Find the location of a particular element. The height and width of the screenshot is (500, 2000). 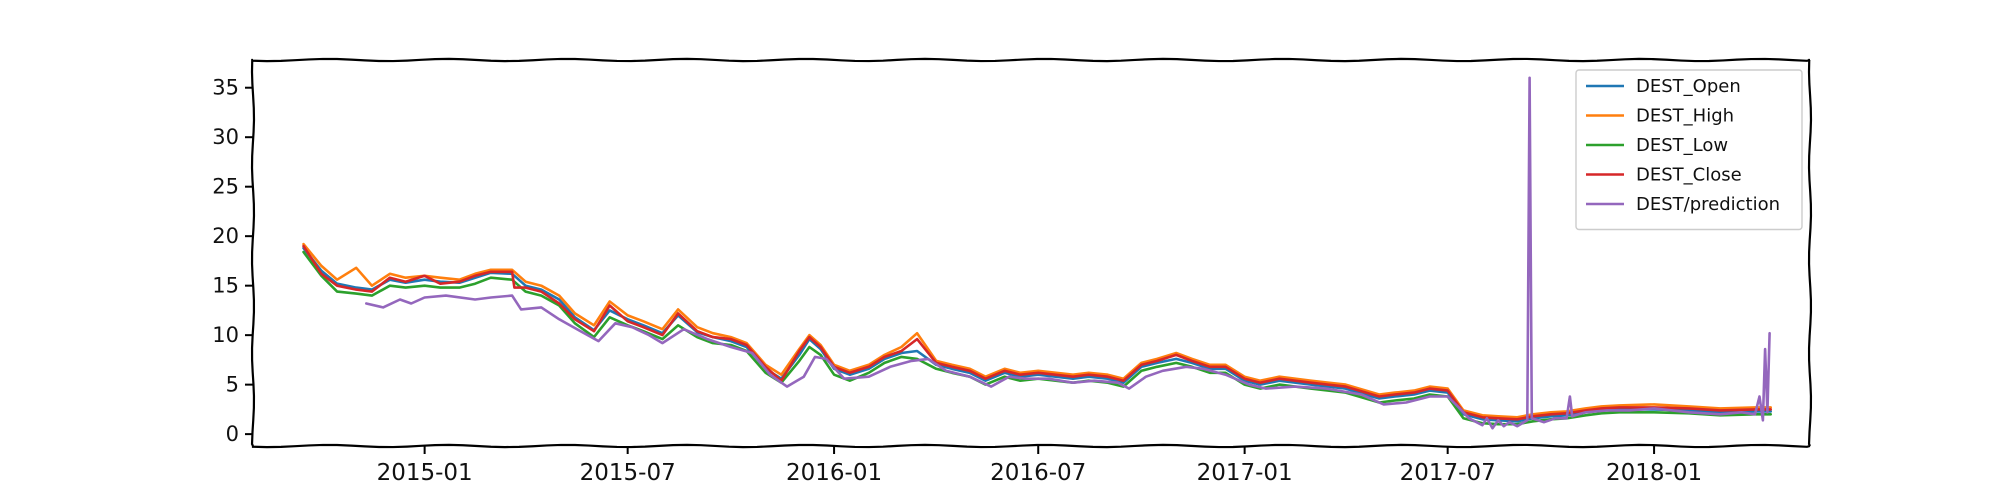

plot-border-left is located at coordinates (253, 252).